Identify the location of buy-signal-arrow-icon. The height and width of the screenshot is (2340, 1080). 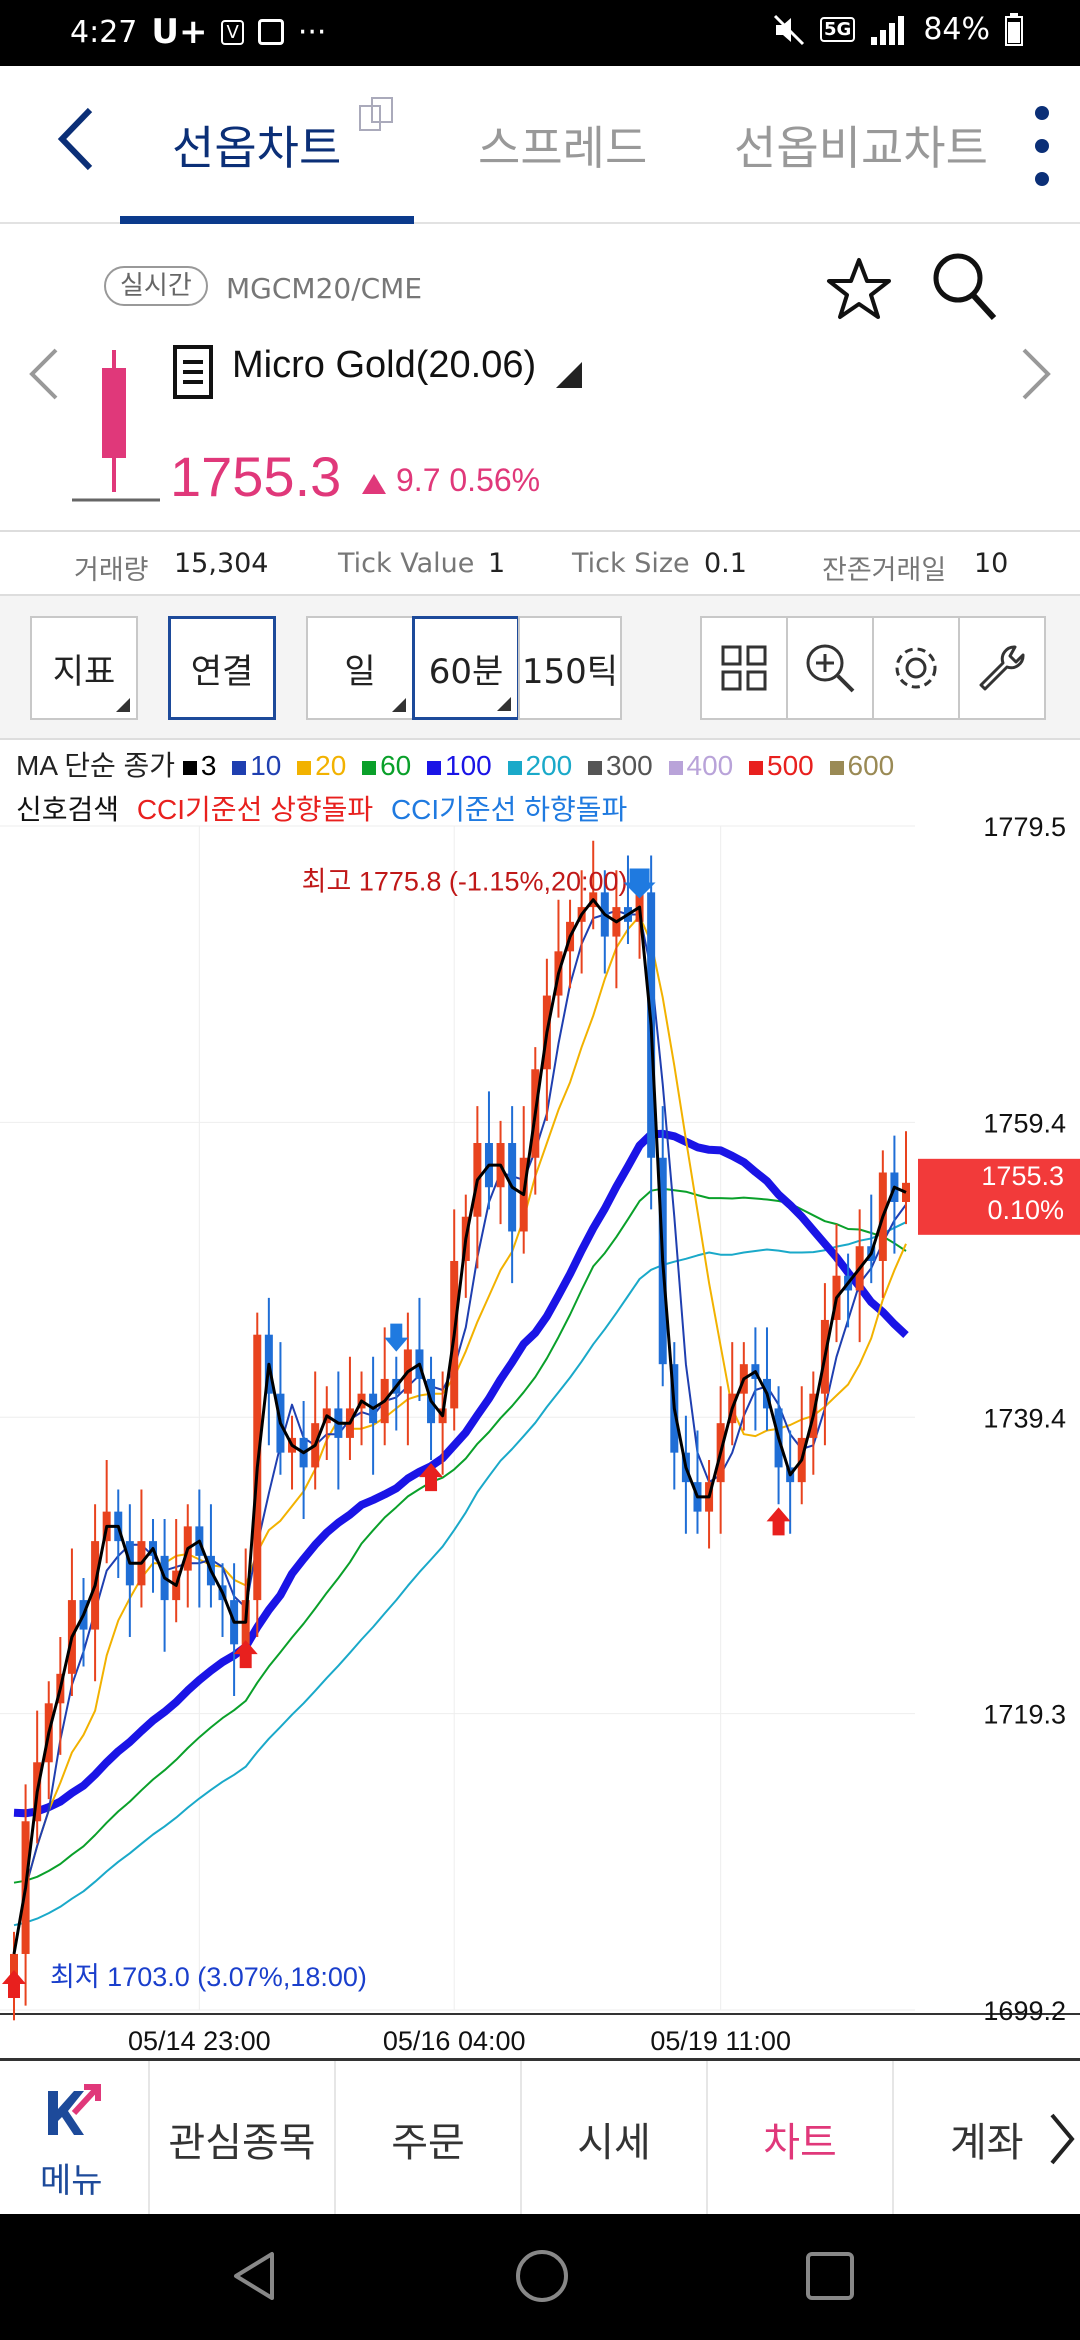
(14, 1983).